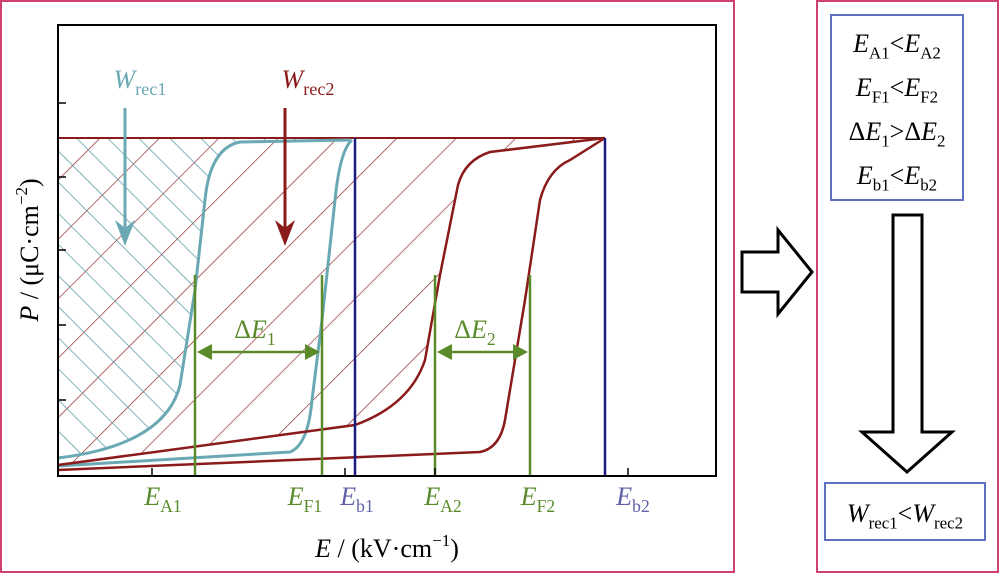 This screenshot has width=1000, height=574. I want to click on axis-label: P / (μC·cm−2), so click(28, 250).